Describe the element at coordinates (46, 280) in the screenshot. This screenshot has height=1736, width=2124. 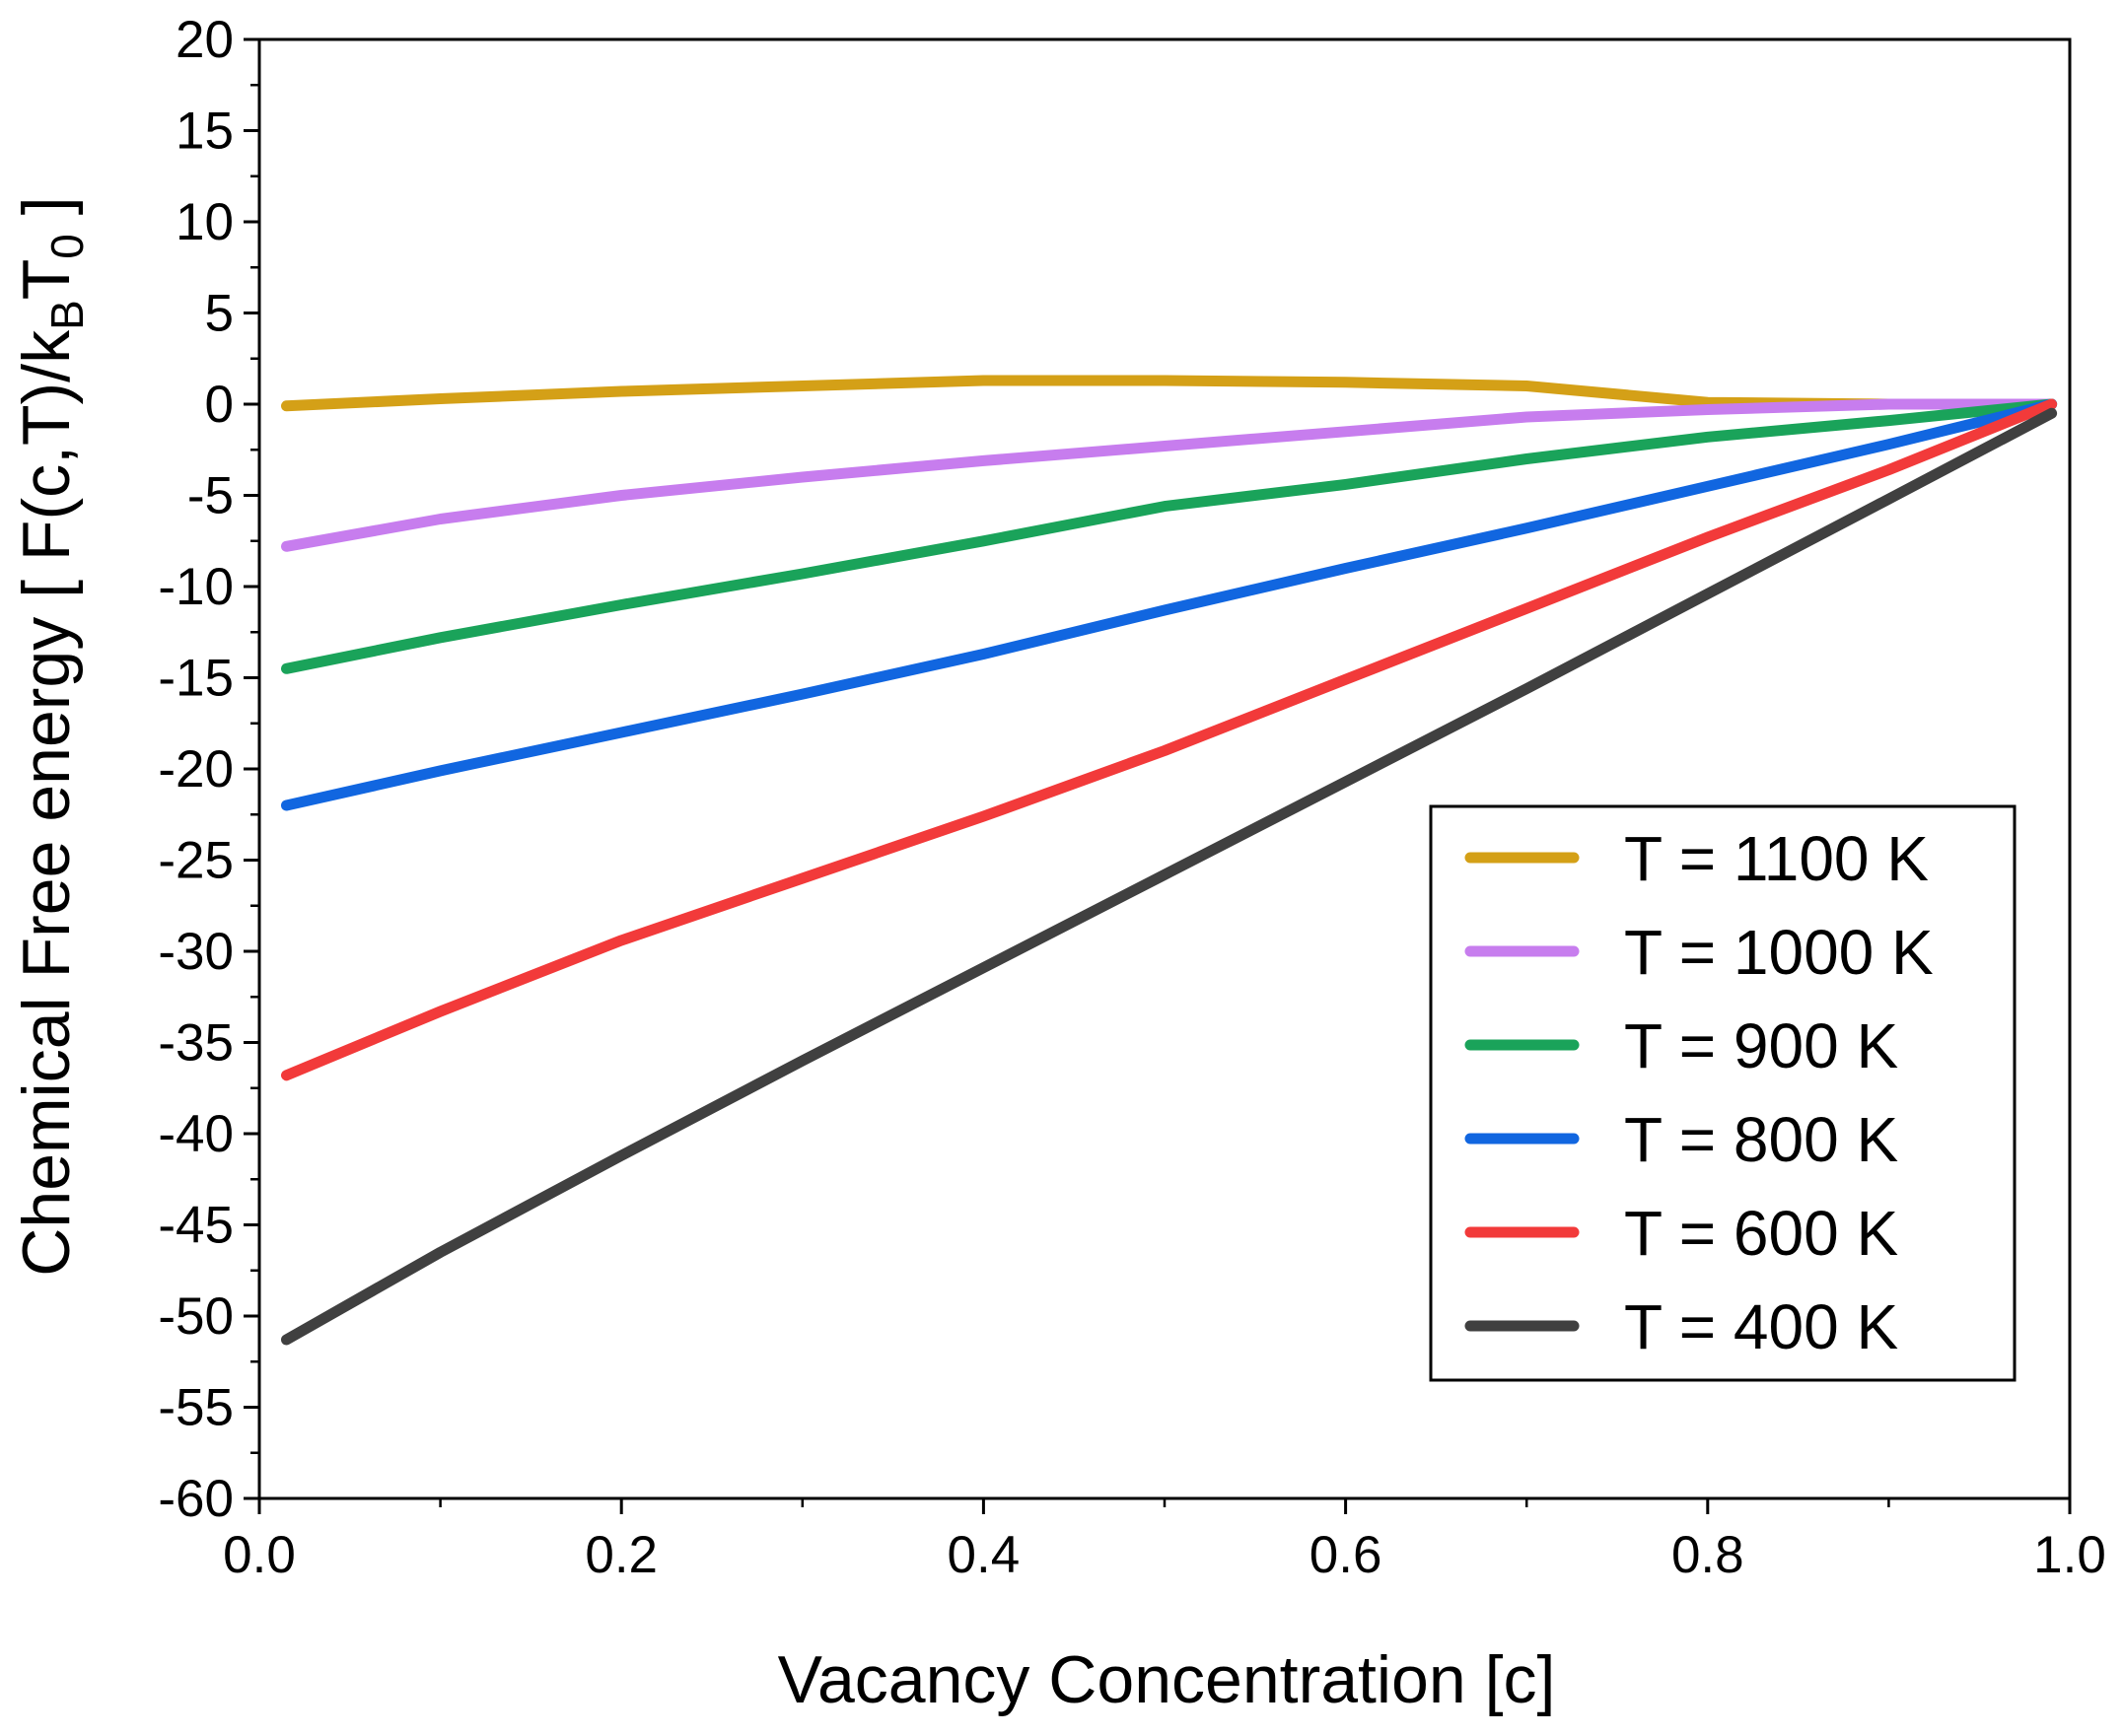
I see `y-axis-title-mid: T` at that location.